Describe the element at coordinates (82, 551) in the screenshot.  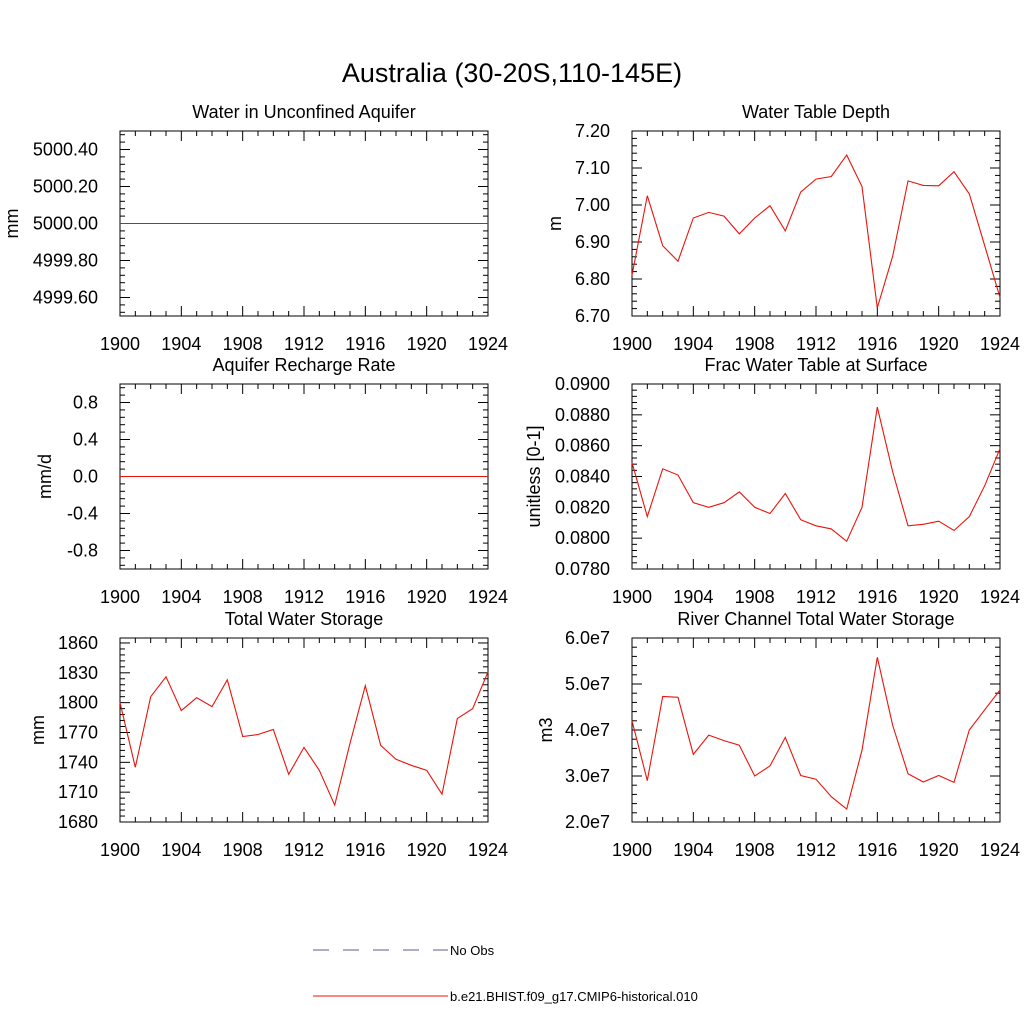
I see `y-tick-label: -0.8` at that location.